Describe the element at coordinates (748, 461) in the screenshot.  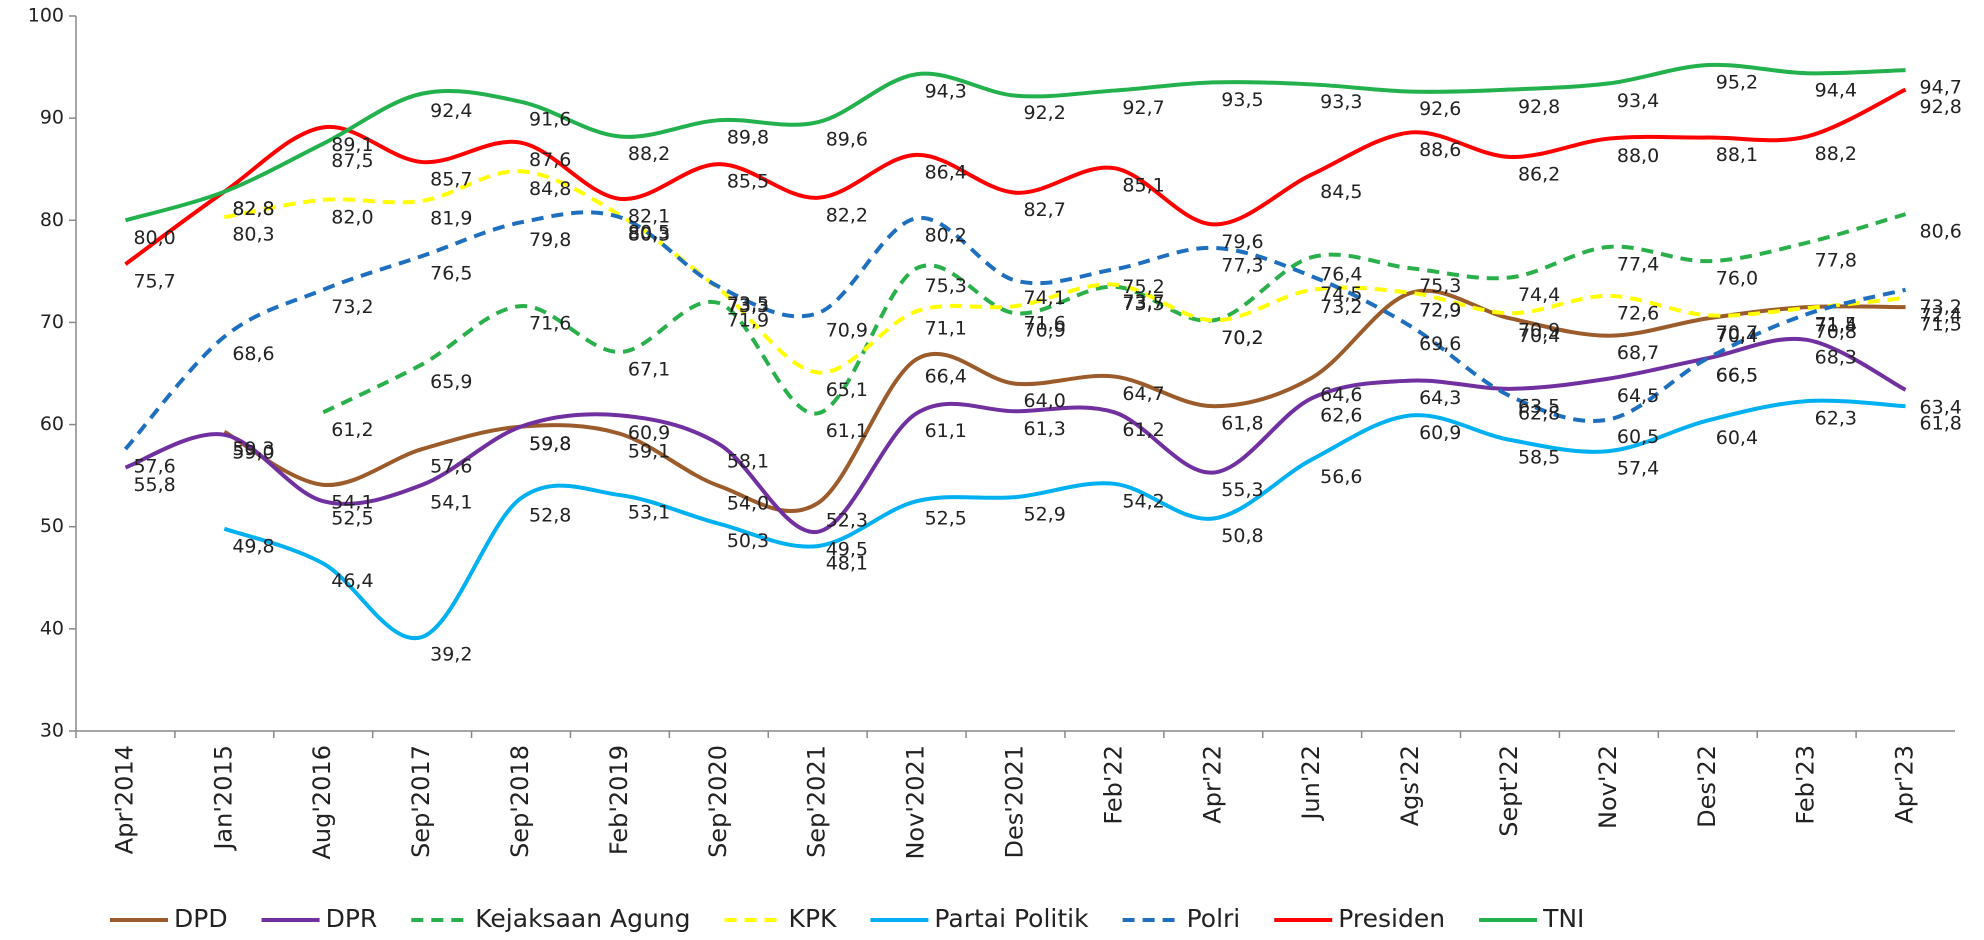
I see `data-label: 58,1` at that location.